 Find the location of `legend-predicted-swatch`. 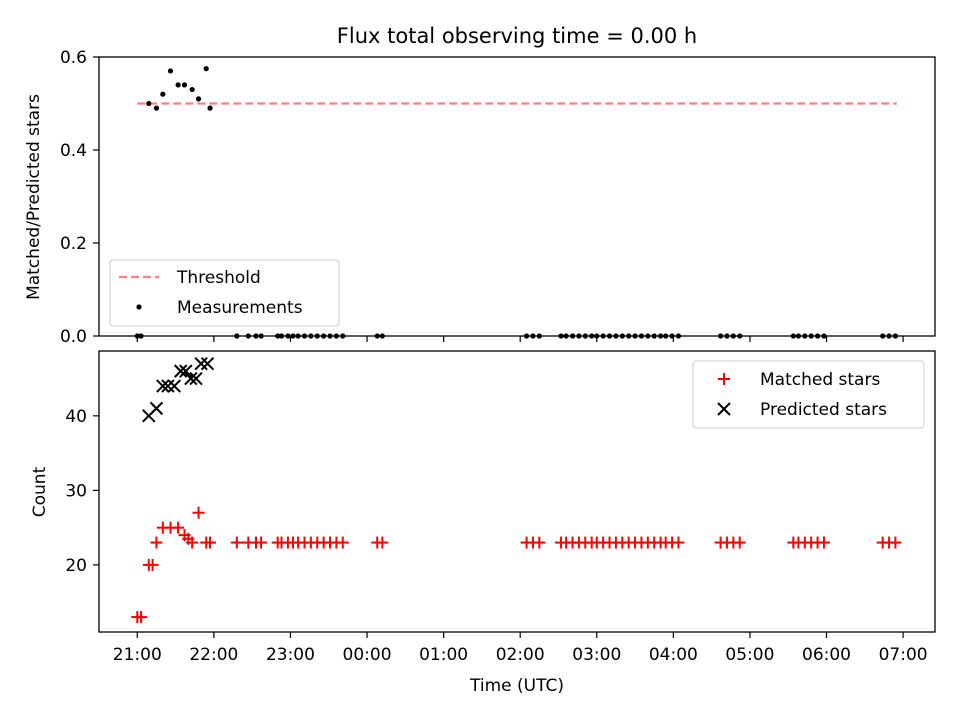

legend-predicted-swatch is located at coordinates (724, 409).